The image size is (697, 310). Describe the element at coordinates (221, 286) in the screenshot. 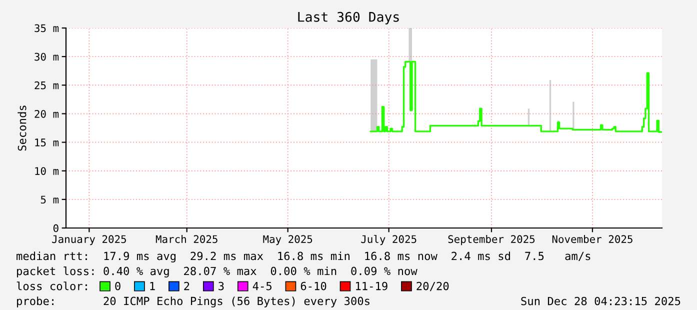

I see `legend-label: 3` at that location.